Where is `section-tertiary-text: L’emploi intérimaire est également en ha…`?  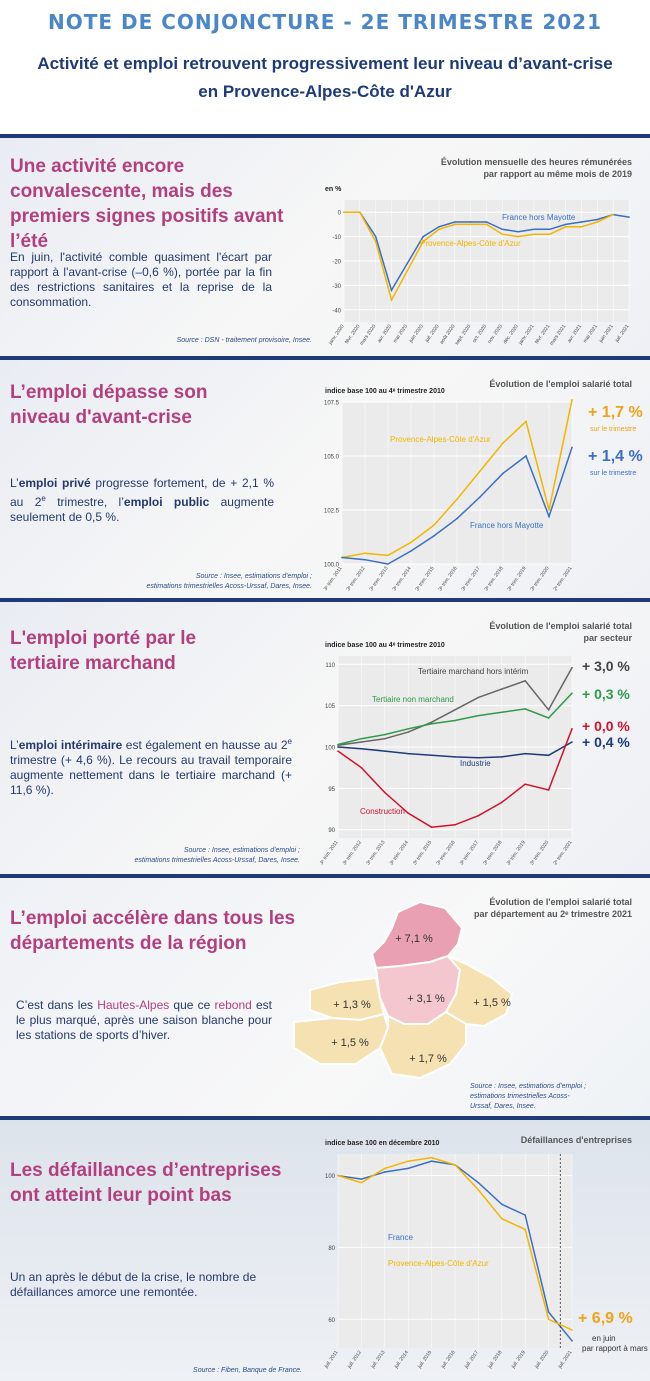 section-tertiary-text: L’emploi intérimaire est également en ha… is located at coordinates (151, 767).